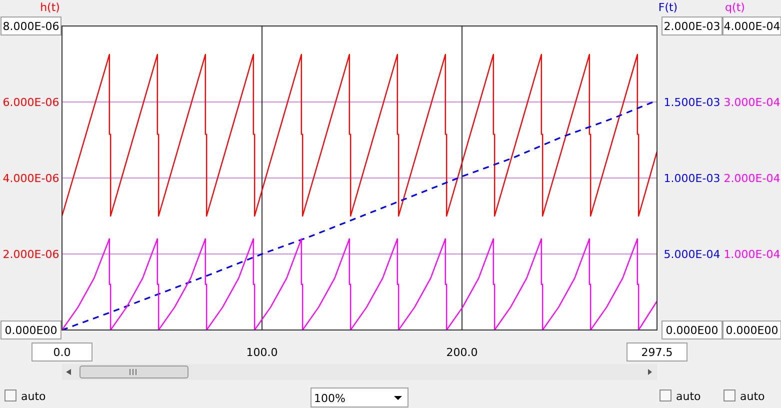 The width and height of the screenshot is (781, 408). I want to click on y3-tick-label: 2.000E-04, so click(752, 178).